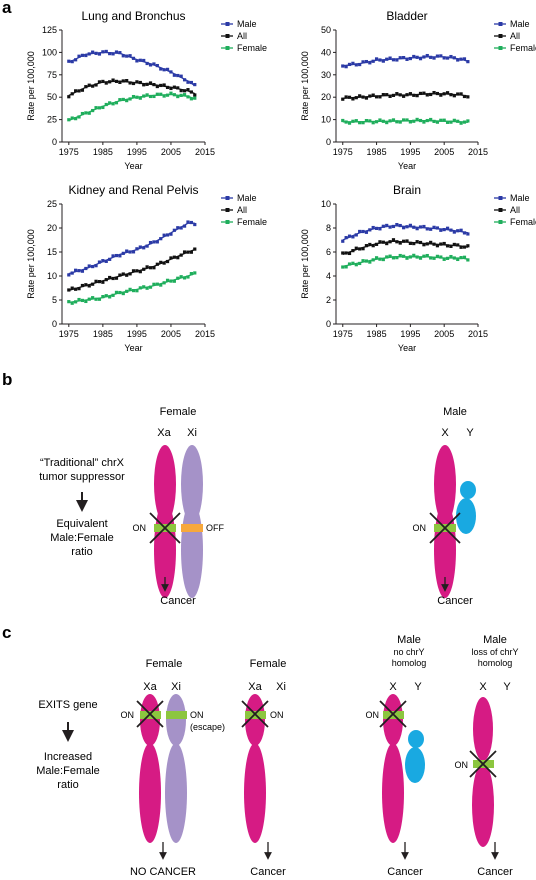  I want to click on x-chromosome, so click(483, 772).